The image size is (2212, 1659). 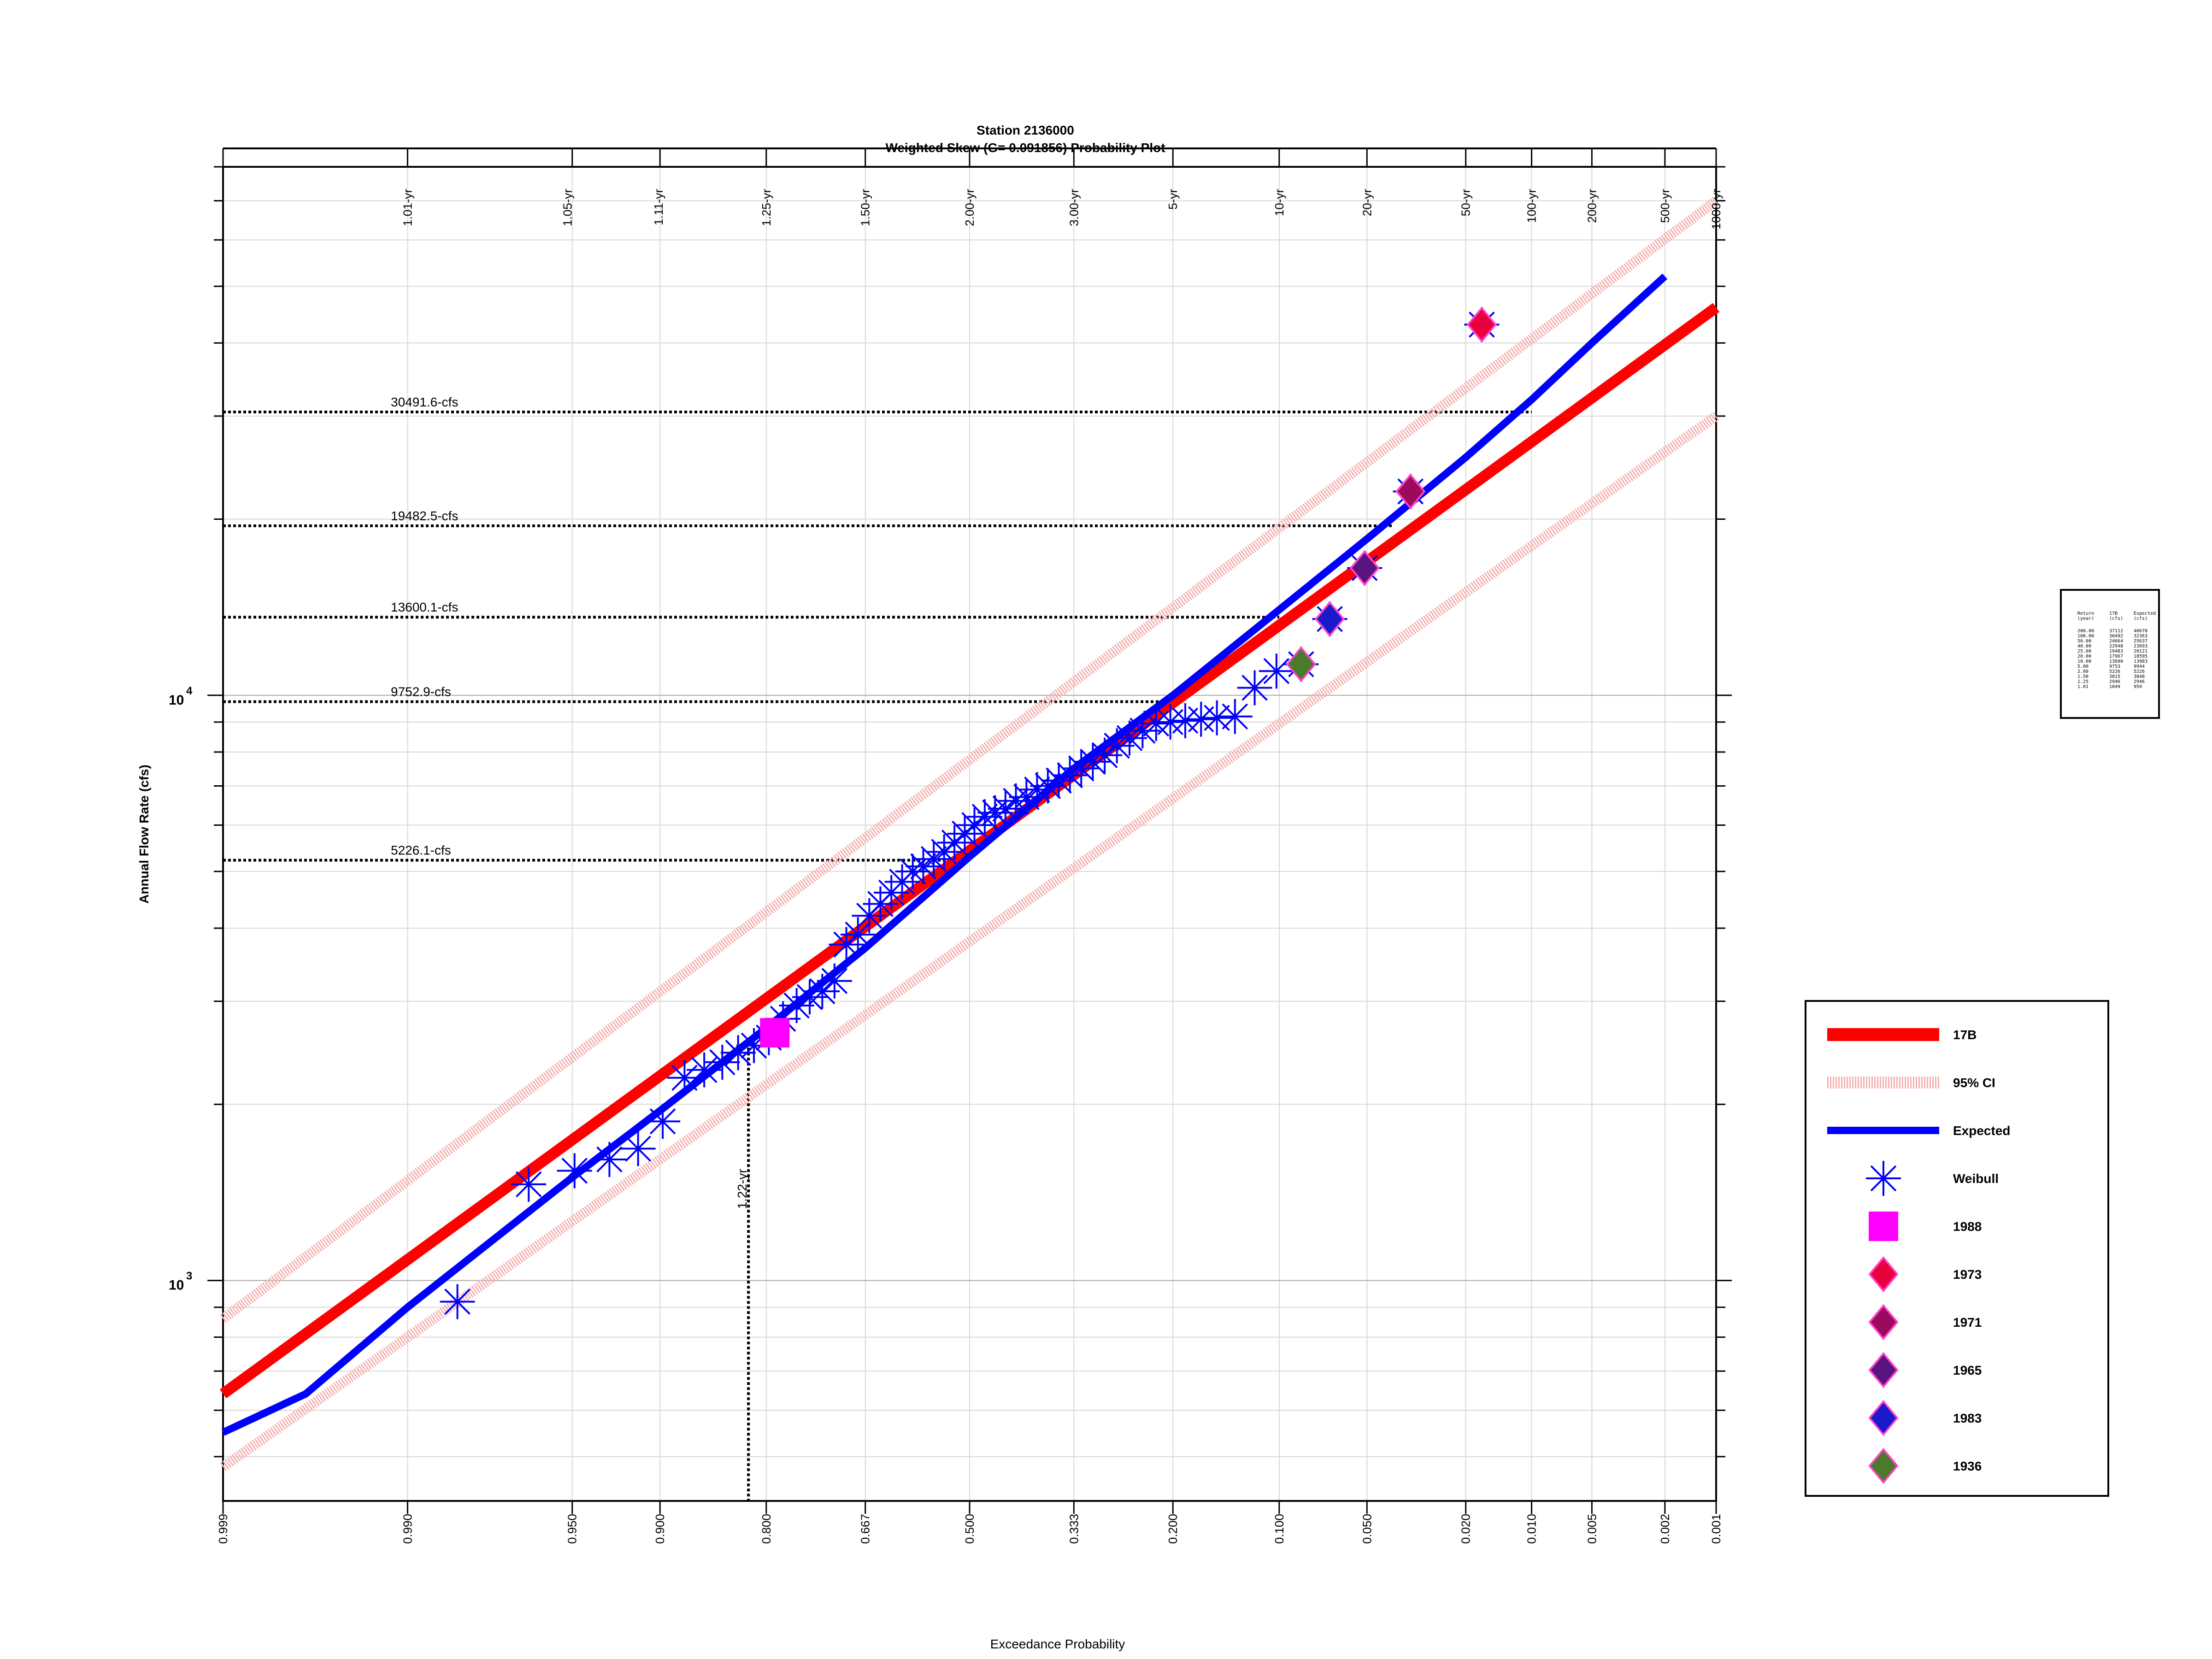 What do you see at coordinates (970, 1529) in the screenshot?
I see `x-tick-label: 0.500` at bounding box center [970, 1529].